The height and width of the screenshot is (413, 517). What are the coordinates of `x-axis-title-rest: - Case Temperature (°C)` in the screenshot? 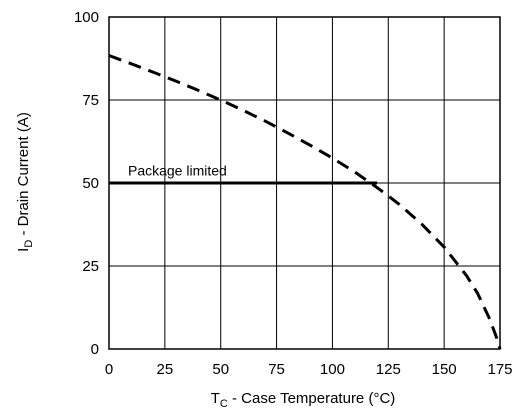 It's located at (311, 398).